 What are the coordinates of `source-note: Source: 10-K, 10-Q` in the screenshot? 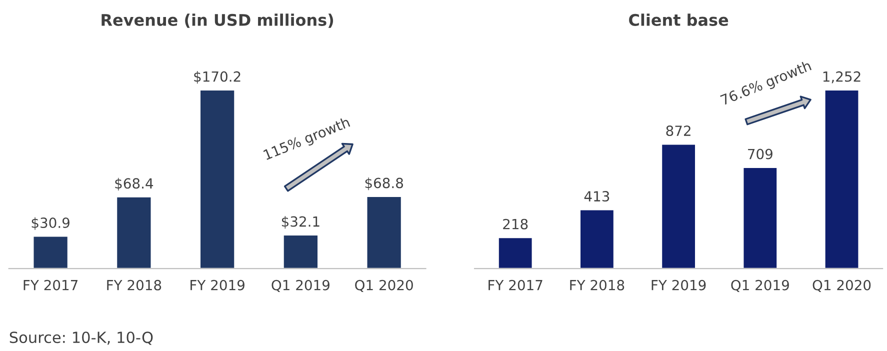 It's located at (81, 338).